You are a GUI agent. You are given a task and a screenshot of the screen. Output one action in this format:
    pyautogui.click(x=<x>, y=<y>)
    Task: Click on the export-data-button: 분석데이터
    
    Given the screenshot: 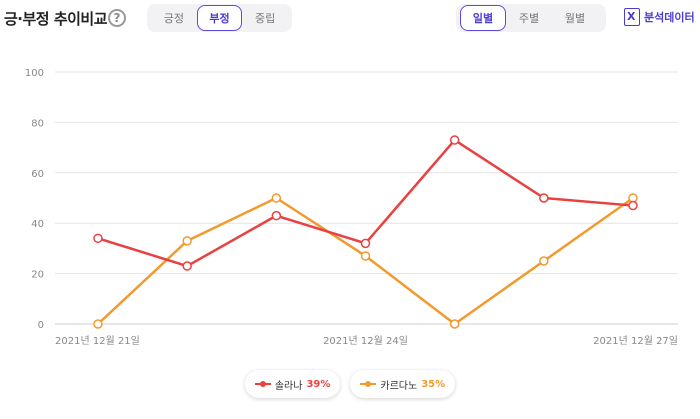 What is the action you would take?
    pyautogui.click(x=659, y=17)
    